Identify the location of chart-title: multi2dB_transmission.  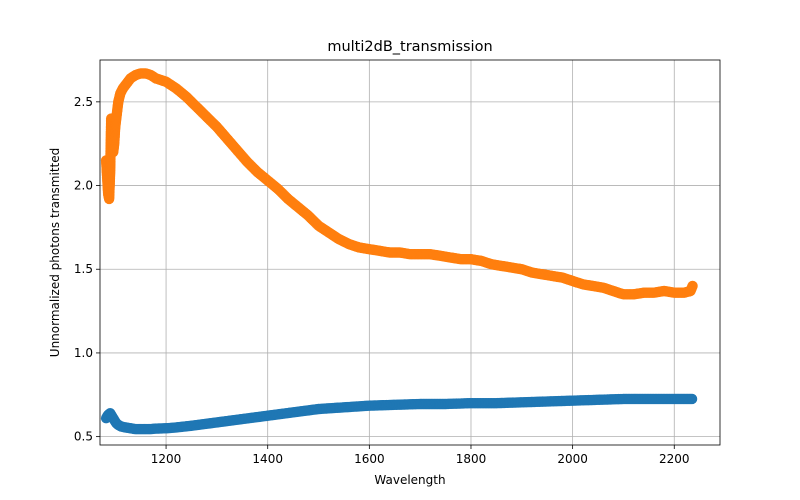
(409, 47).